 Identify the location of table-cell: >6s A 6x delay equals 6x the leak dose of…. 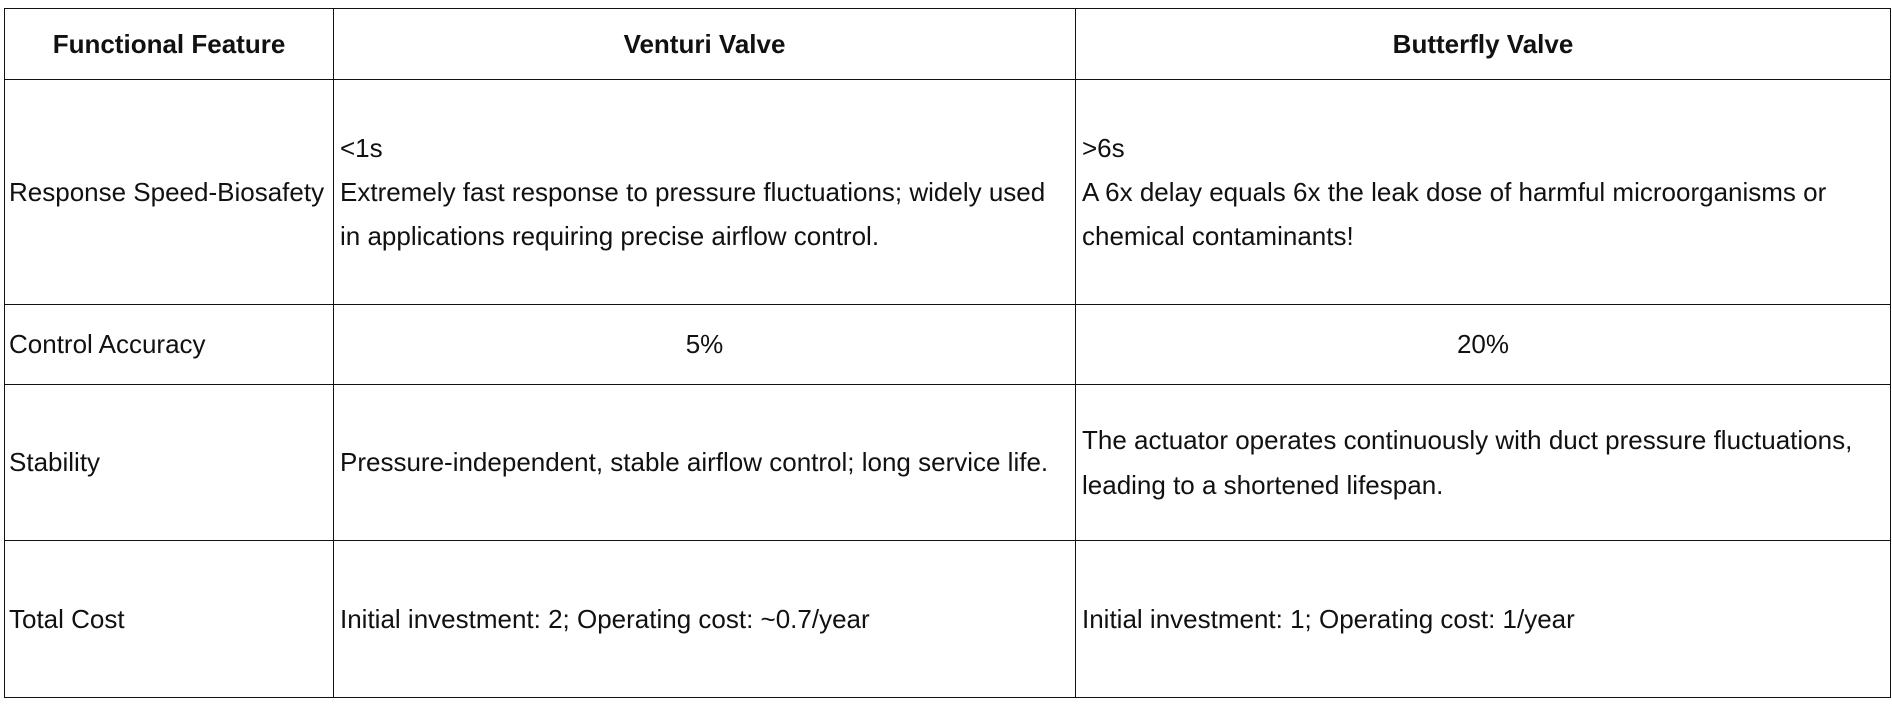
(1483, 192).